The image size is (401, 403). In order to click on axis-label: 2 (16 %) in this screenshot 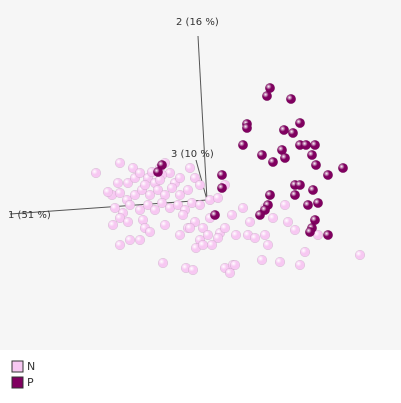, I will do `click(197, 22)`.